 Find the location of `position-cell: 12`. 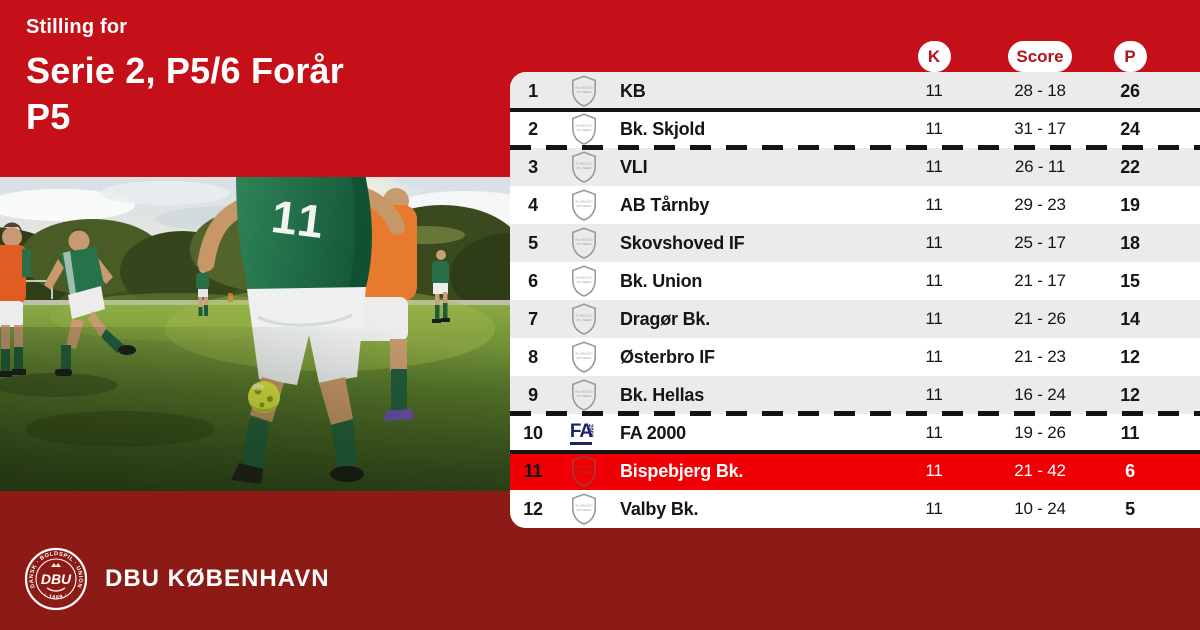

position-cell: 12 is located at coordinates (533, 508).